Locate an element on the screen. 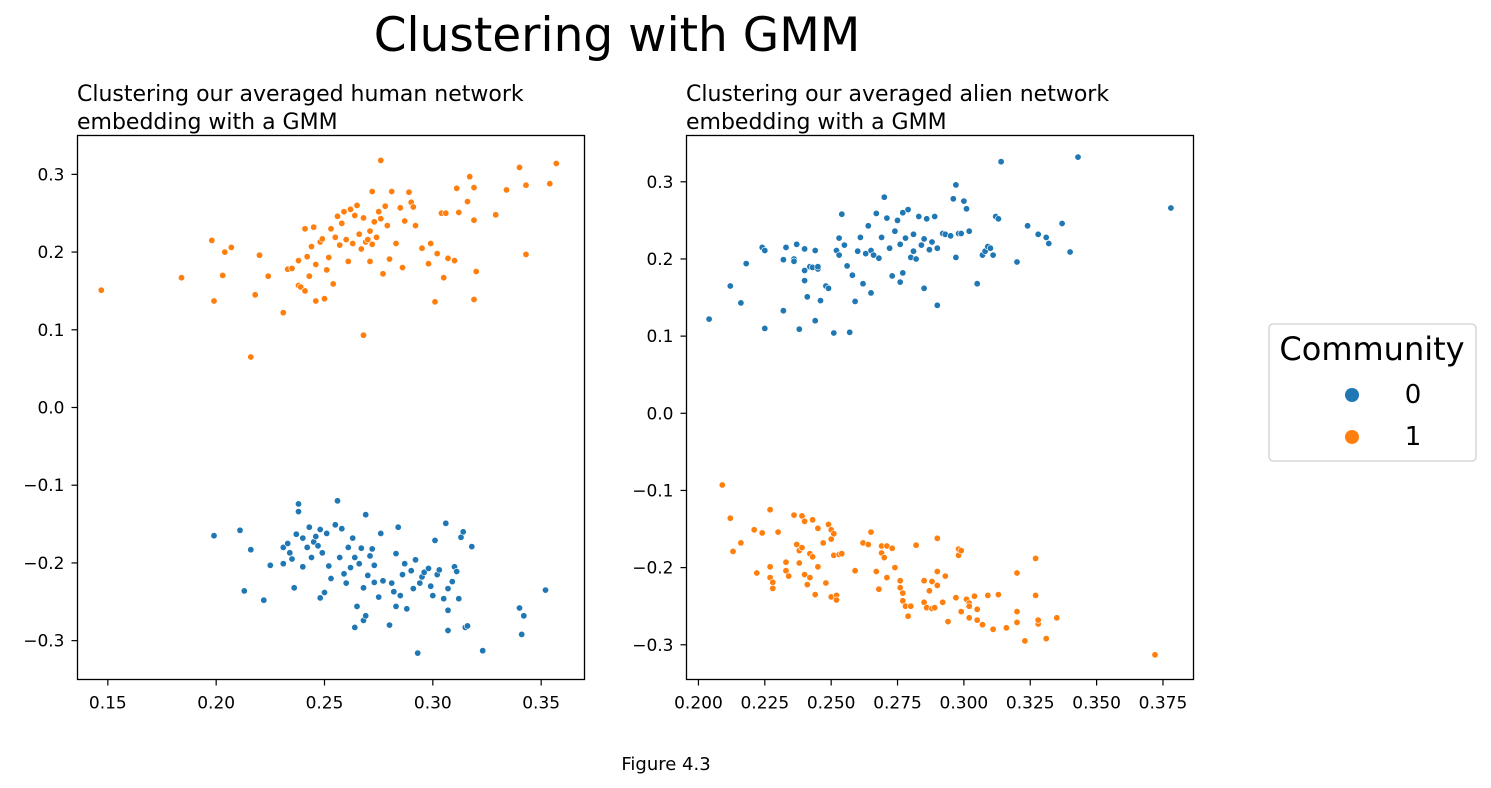 This screenshot has height=788, width=1491. figure-caption: Figure 4.3 is located at coordinates (665, 764).